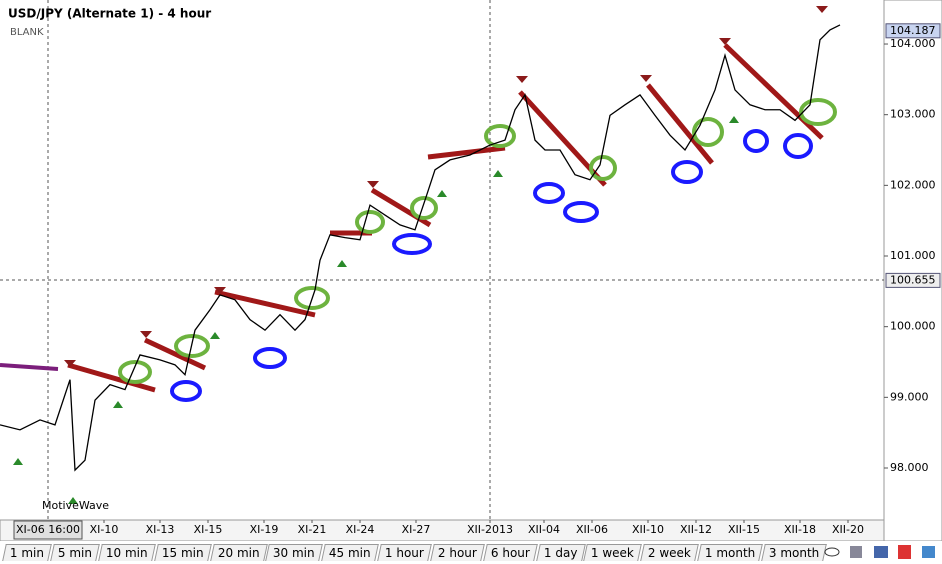 The width and height of the screenshot is (942, 564). I want to click on timeframe-tab: 2 hour, so click(457, 552).